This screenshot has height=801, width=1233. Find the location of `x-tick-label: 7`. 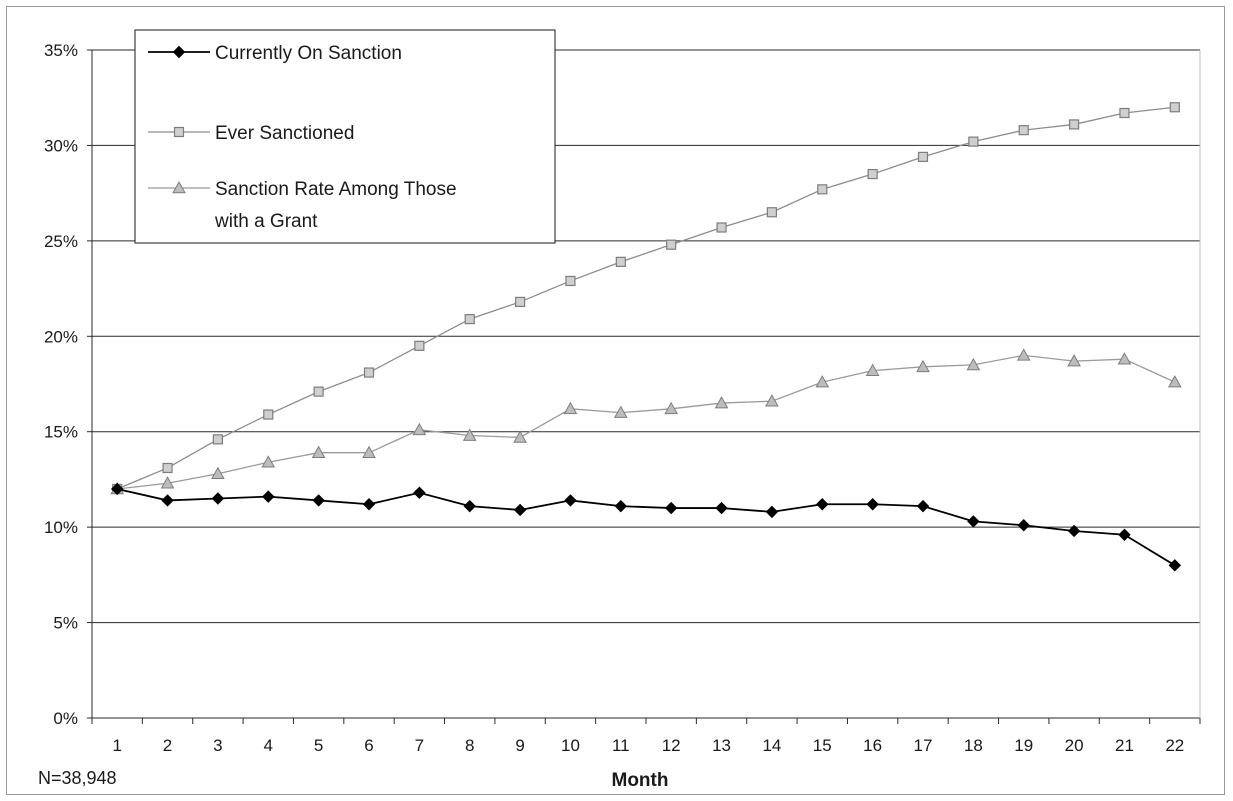

x-tick-label: 7 is located at coordinates (419, 745).